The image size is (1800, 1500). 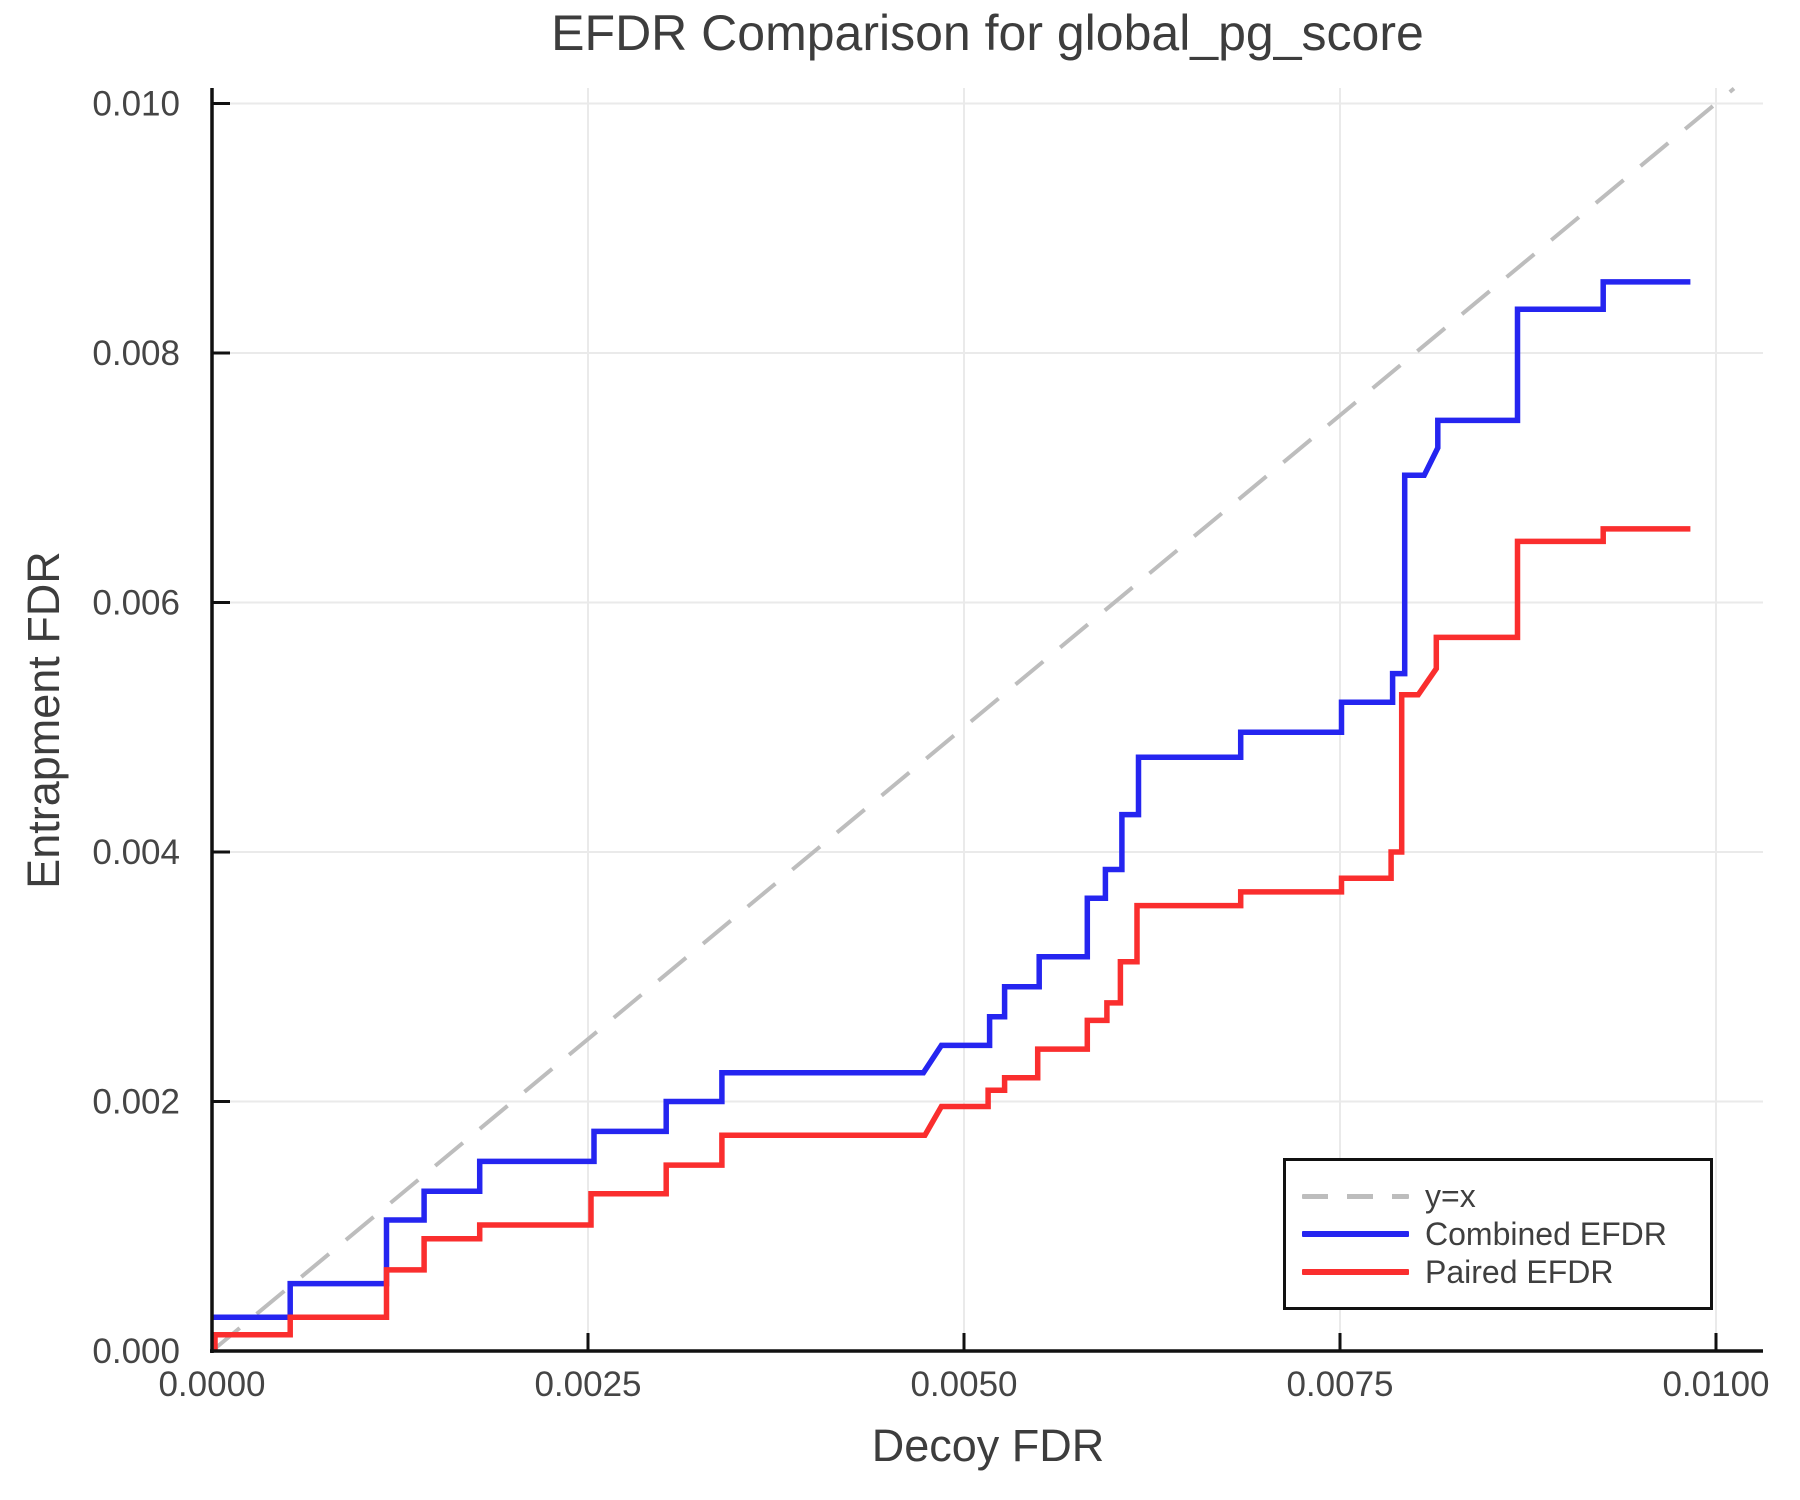 I want to click on combined-efdr-swatch, so click(x=1355, y=1234).